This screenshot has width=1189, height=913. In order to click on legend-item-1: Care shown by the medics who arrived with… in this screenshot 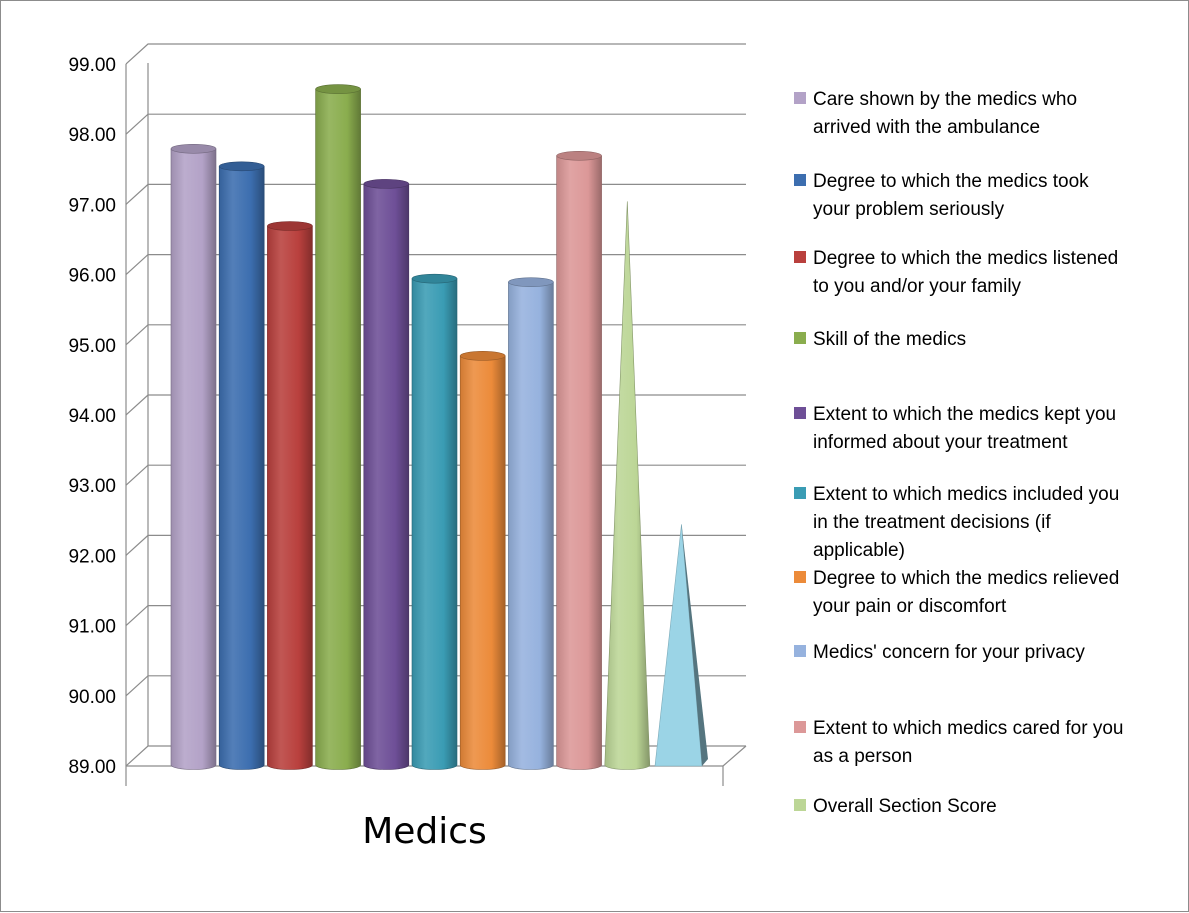, I will do `click(935, 113)`.